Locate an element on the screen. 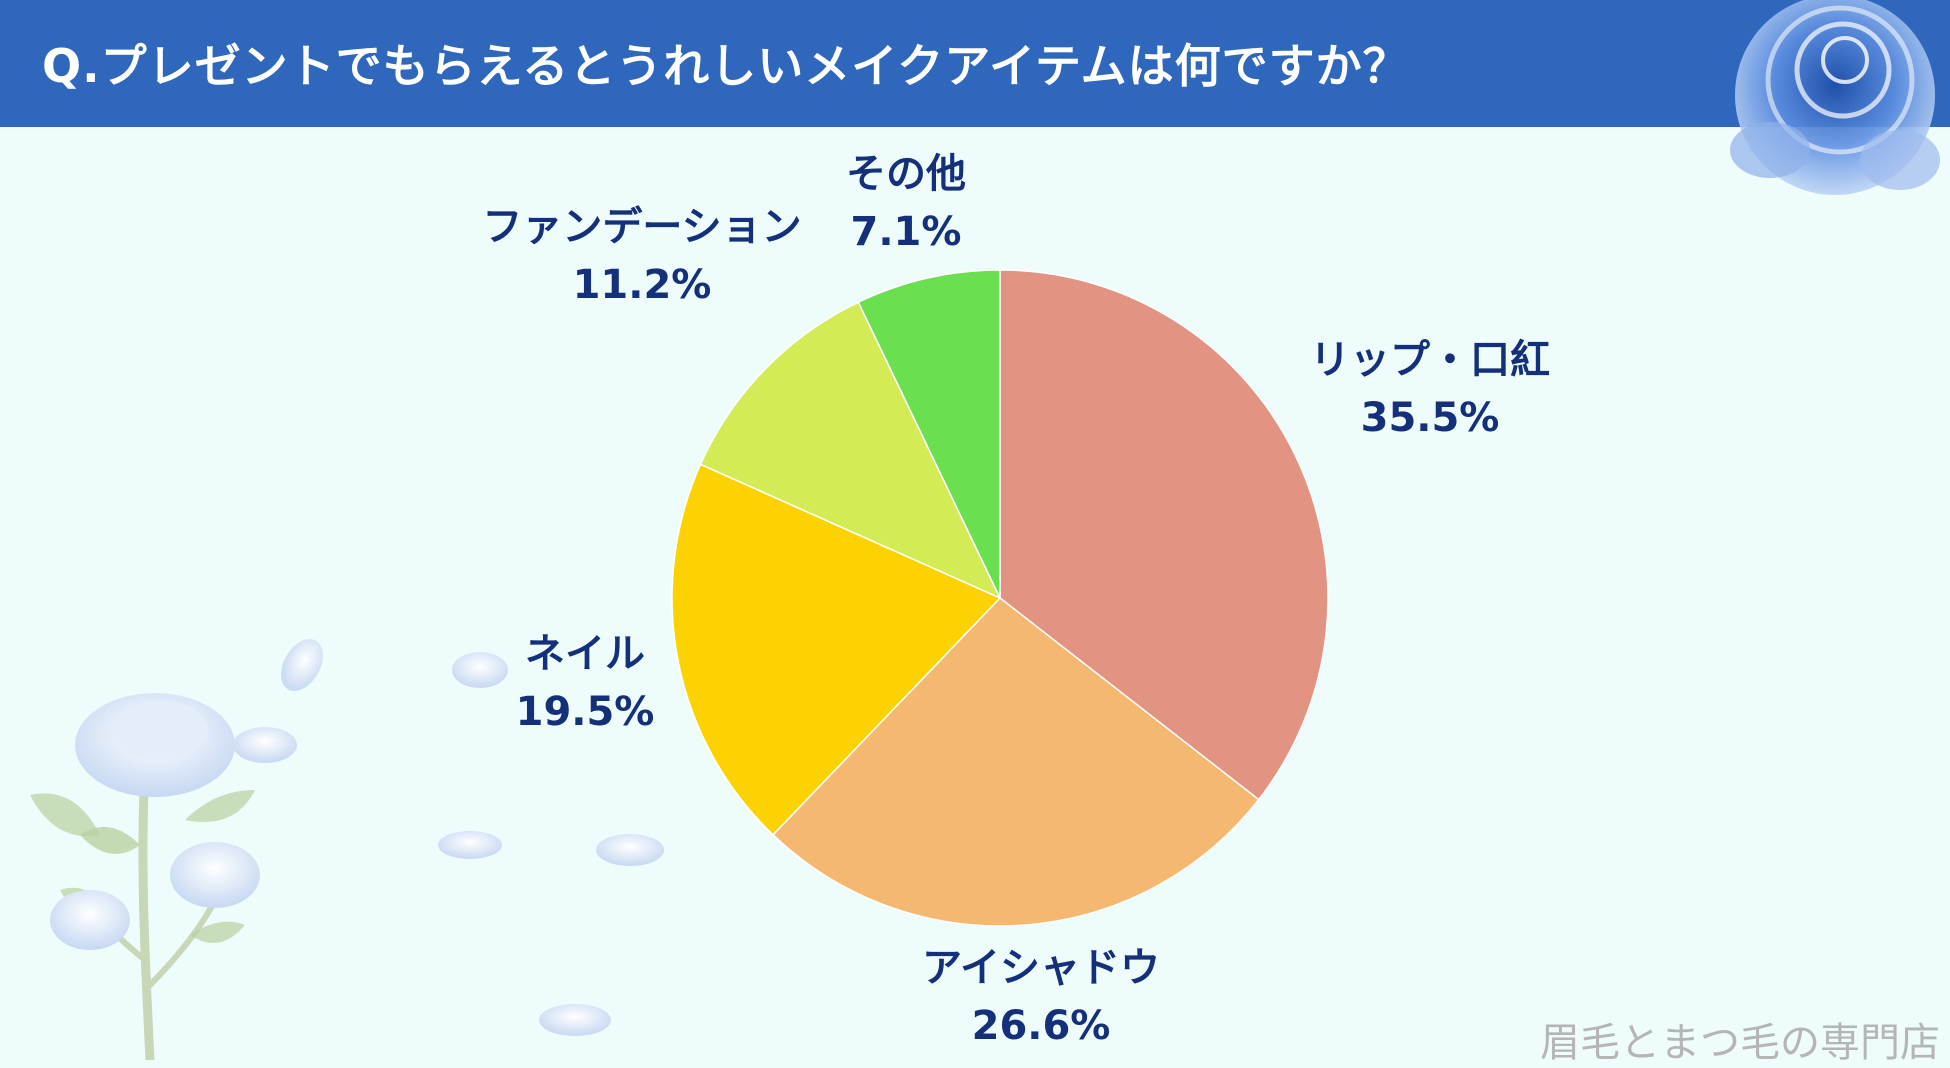 The height and width of the screenshot is (1068, 1950). slice-label-nail-name: ネイル is located at coordinates (585, 654).